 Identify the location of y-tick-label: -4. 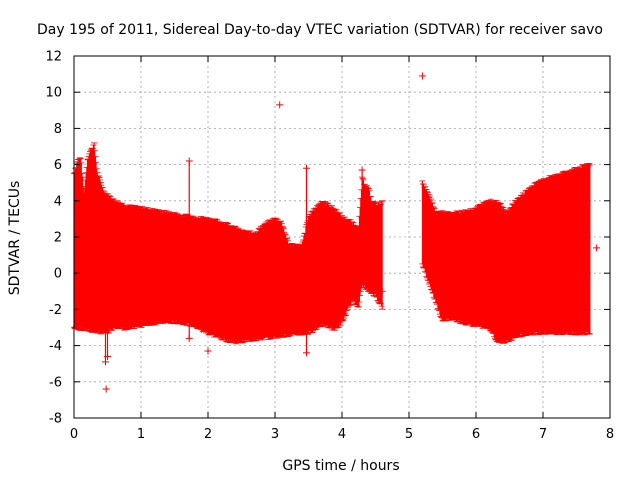
(55, 346).